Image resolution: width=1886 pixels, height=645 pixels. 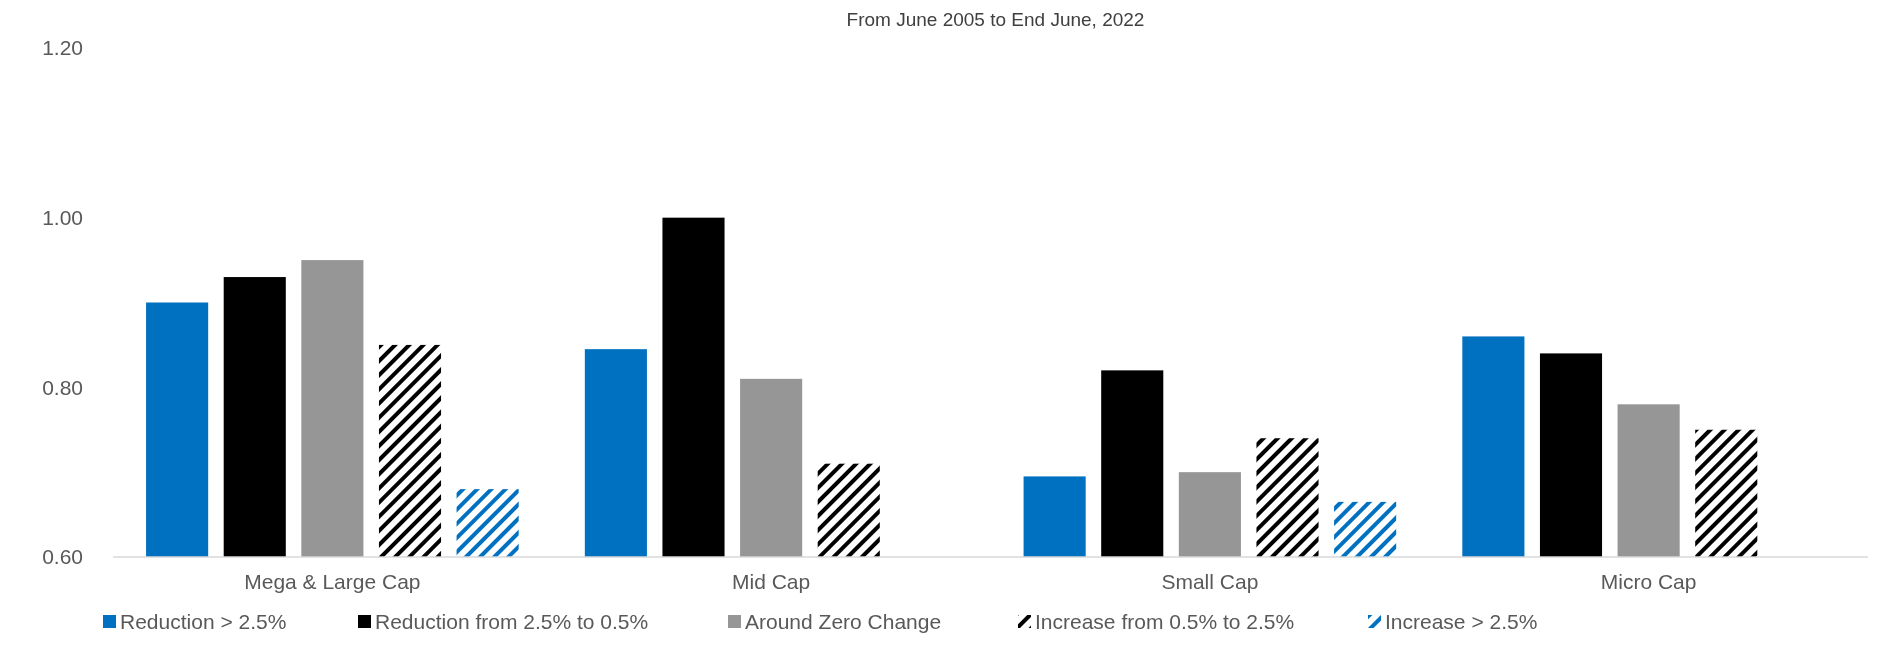 I want to click on x-tick-label: Mega & Large Cap, so click(x=332, y=581).